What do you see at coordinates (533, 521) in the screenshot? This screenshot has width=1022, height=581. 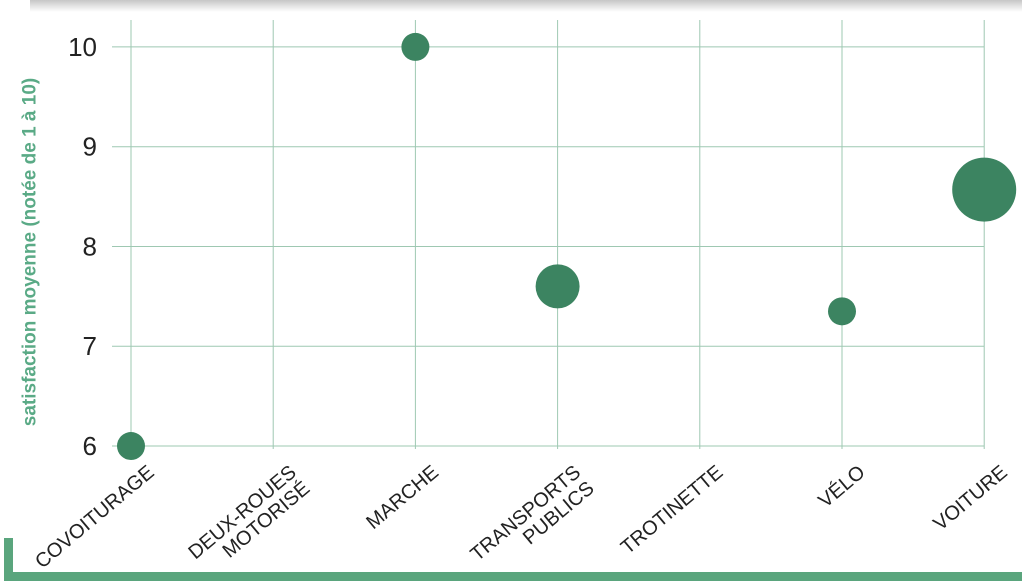 I see `x-tick-label: TRANSPORTSPUBLICS` at bounding box center [533, 521].